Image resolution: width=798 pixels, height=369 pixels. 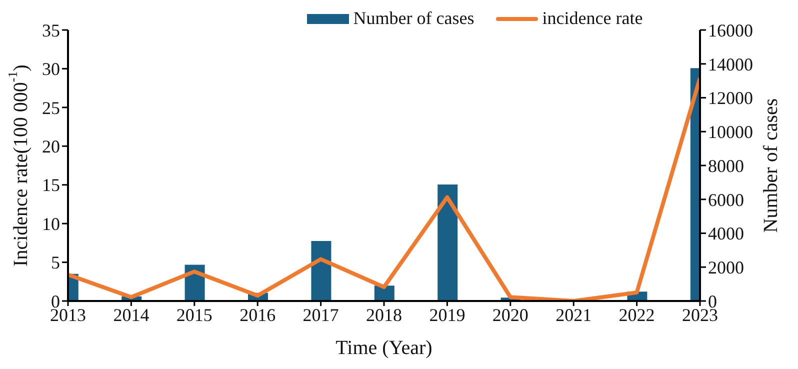 I want to click on y-tick-label: 5, so click(x=55, y=262).